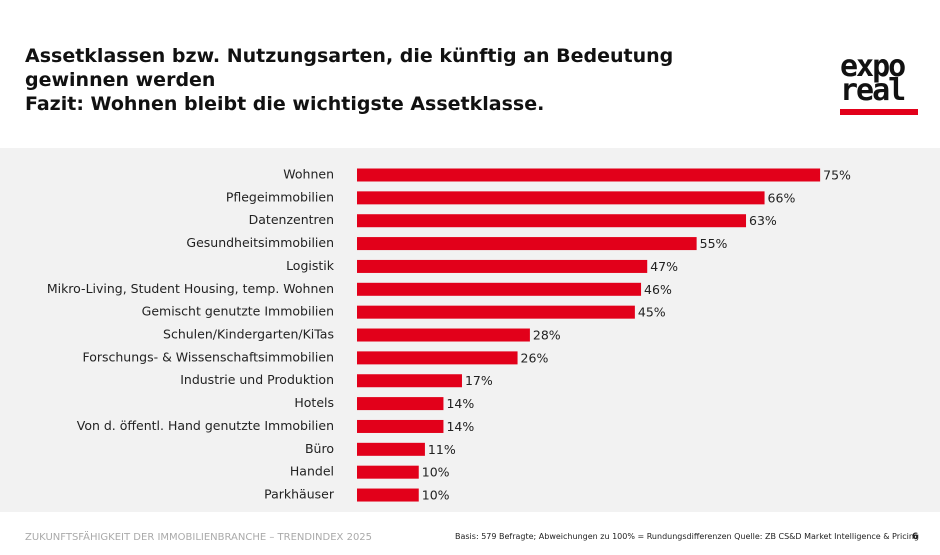 This screenshot has height=555, width=940. Describe the element at coordinates (314, 402) in the screenshot. I see `category-label: Hotels` at that location.